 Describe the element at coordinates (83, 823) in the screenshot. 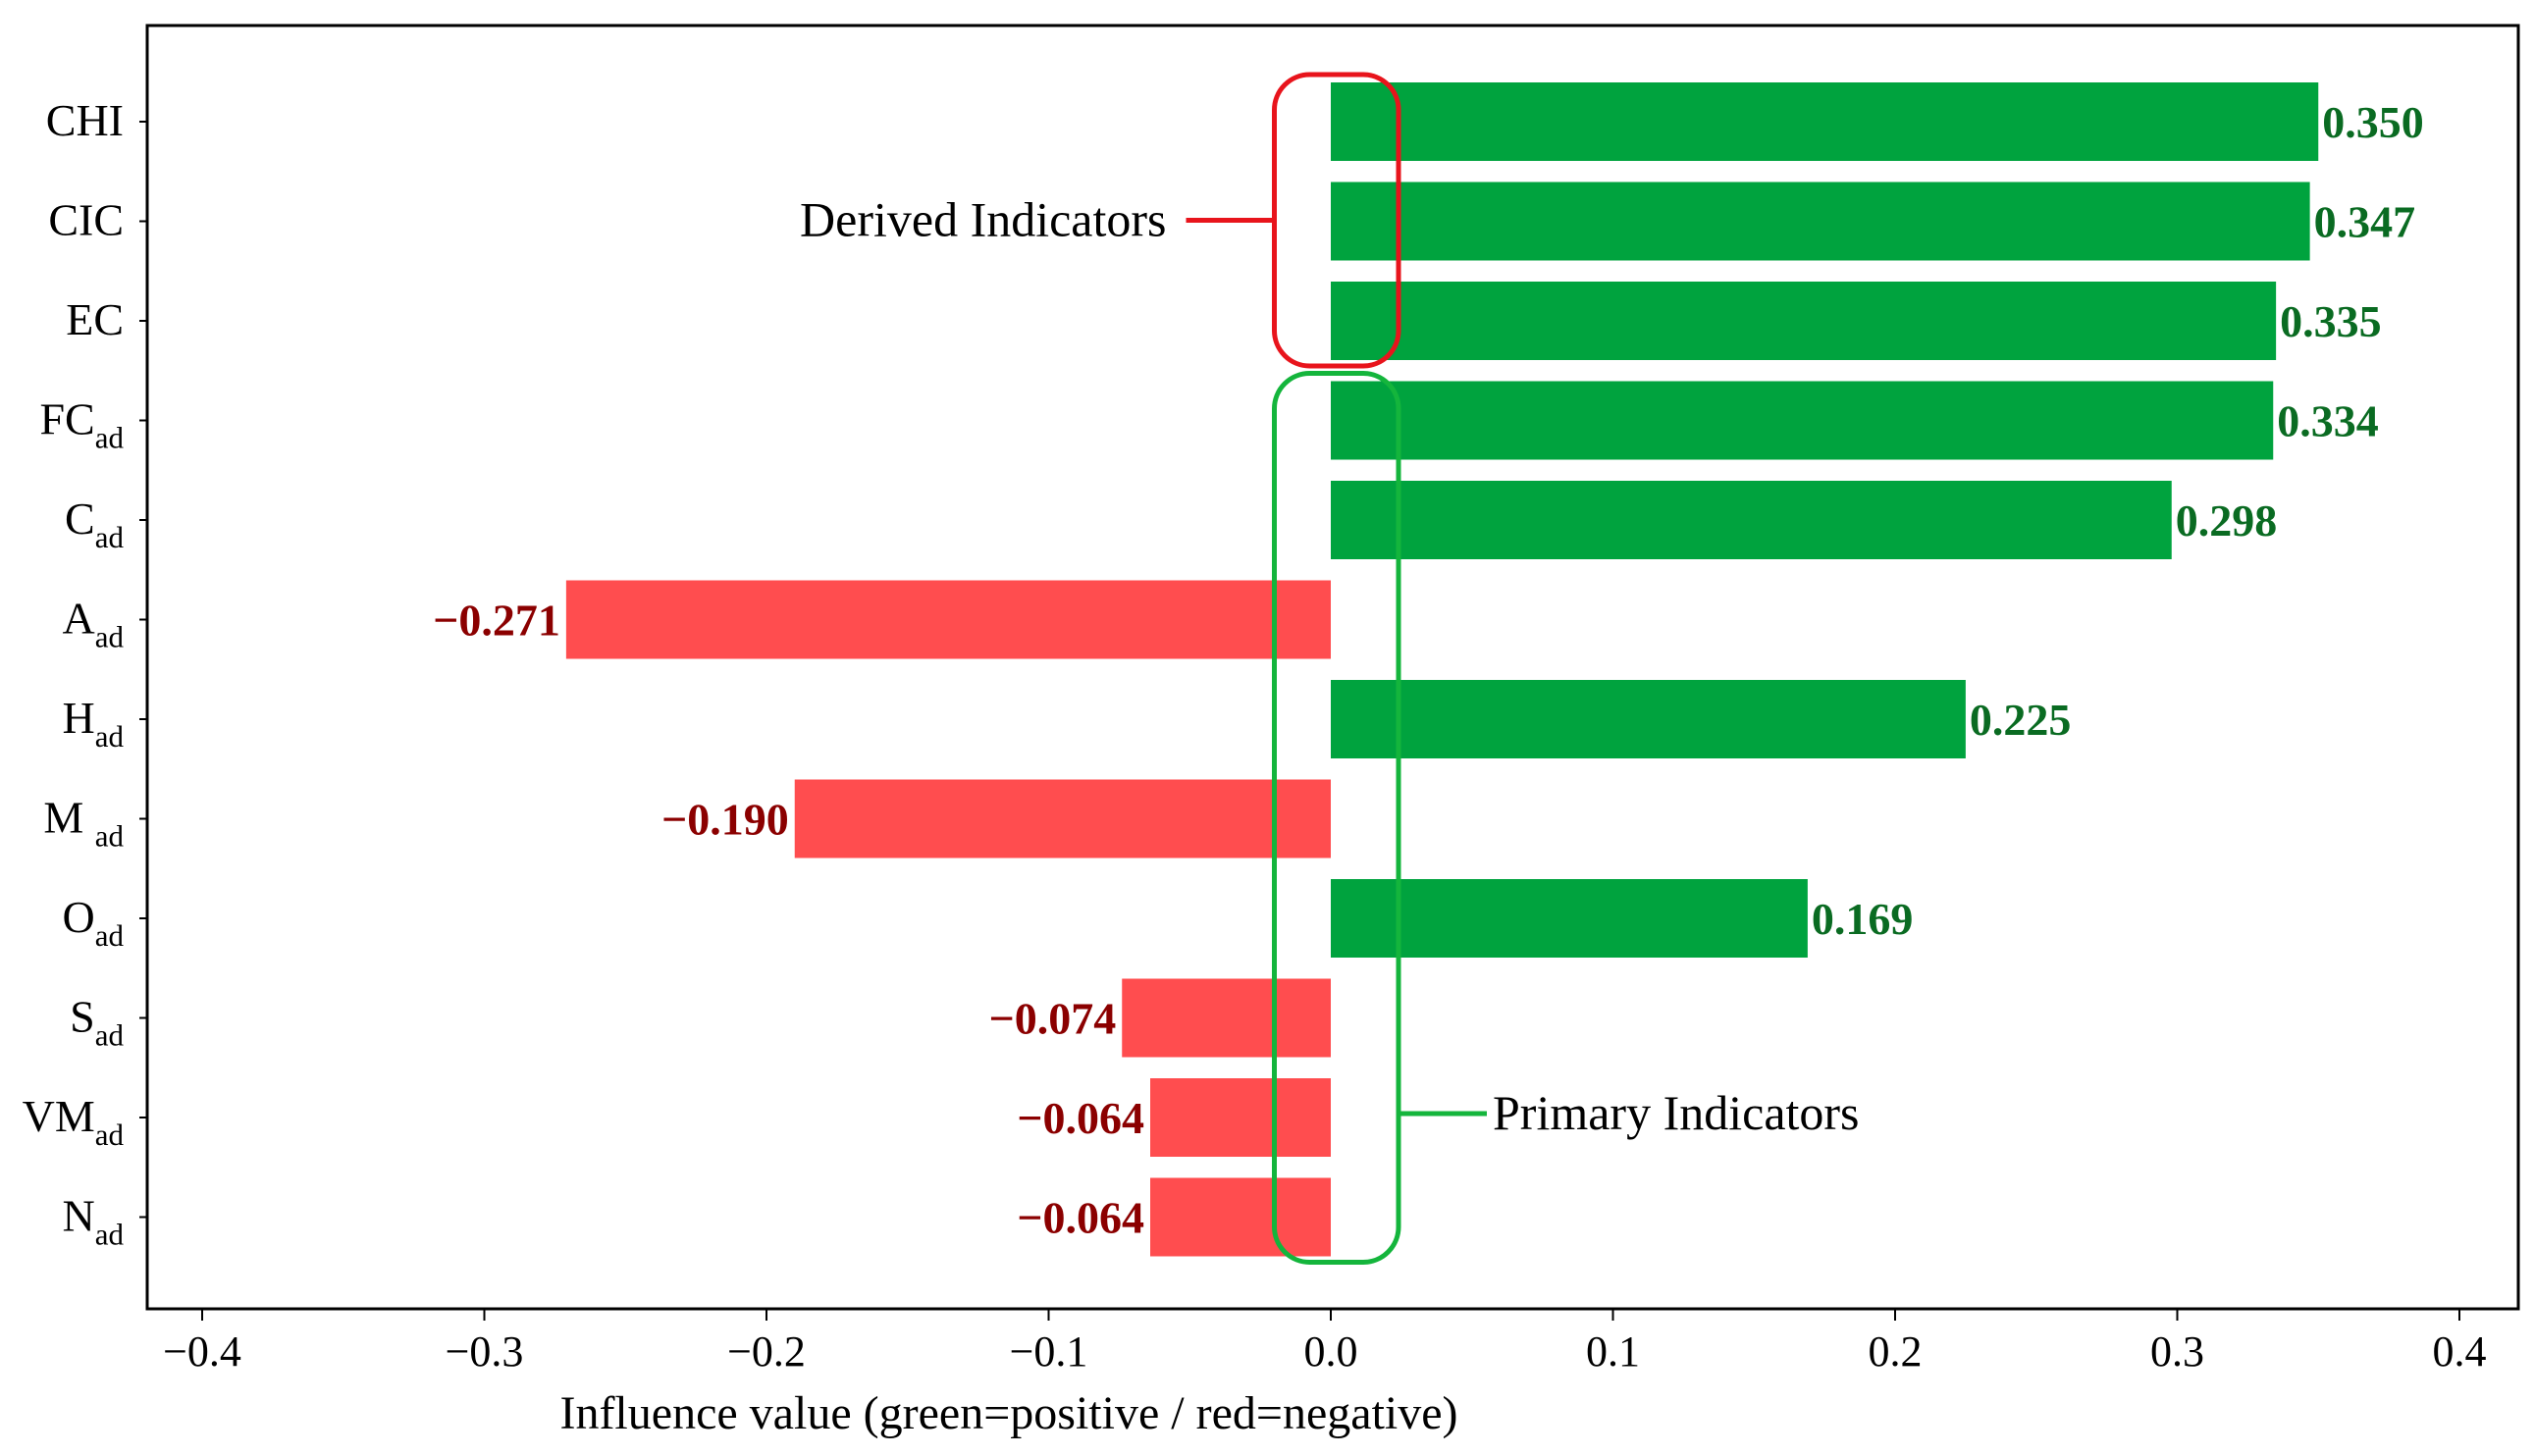

I see `y-tick-label: M ad` at that location.